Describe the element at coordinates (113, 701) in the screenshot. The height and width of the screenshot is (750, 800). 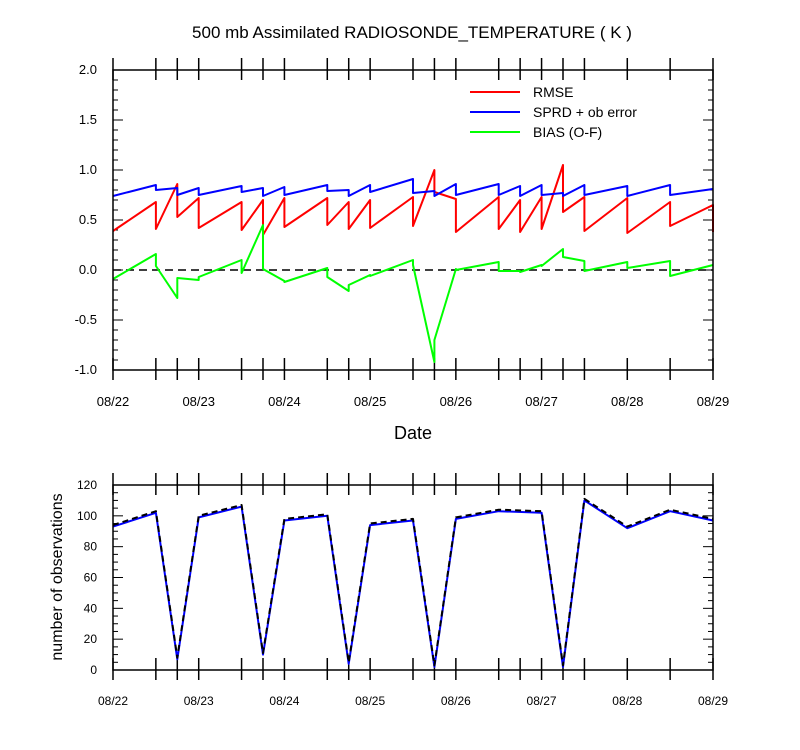
I see `bottom-xtick-label: 08/22` at that location.